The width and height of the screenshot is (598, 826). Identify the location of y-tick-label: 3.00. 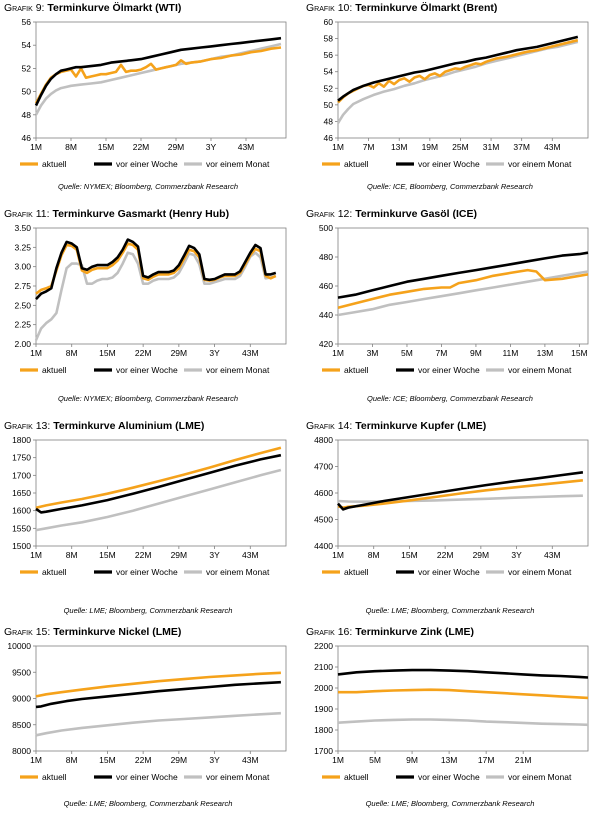
(22, 267).